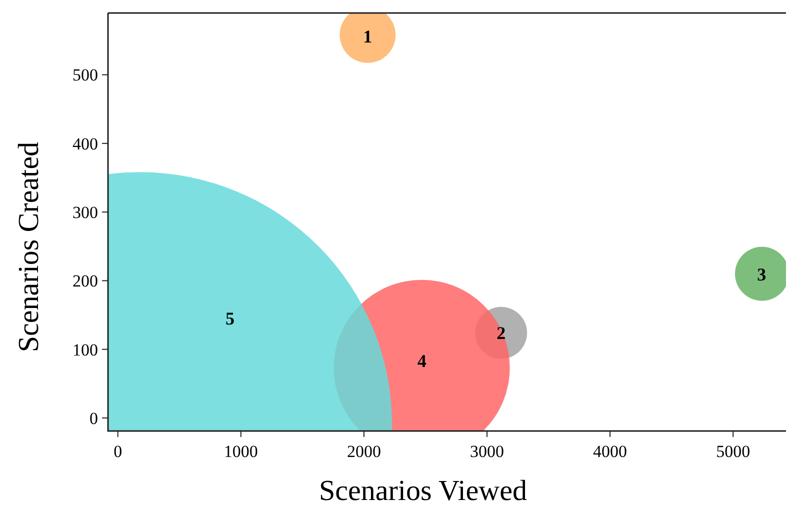 This screenshot has width=787, height=506. What do you see at coordinates (85, 281) in the screenshot?
I see `y-tick-label: 200` at bounding box center [85, 281].